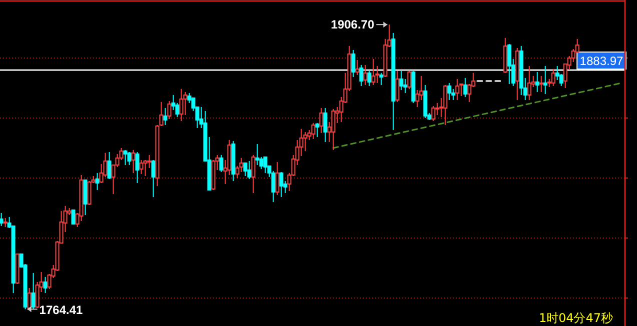 Image resolution: width=637 pixels, height=326 pixels. I want to click on annotation: 1时04分47秒, so click(575, 318).